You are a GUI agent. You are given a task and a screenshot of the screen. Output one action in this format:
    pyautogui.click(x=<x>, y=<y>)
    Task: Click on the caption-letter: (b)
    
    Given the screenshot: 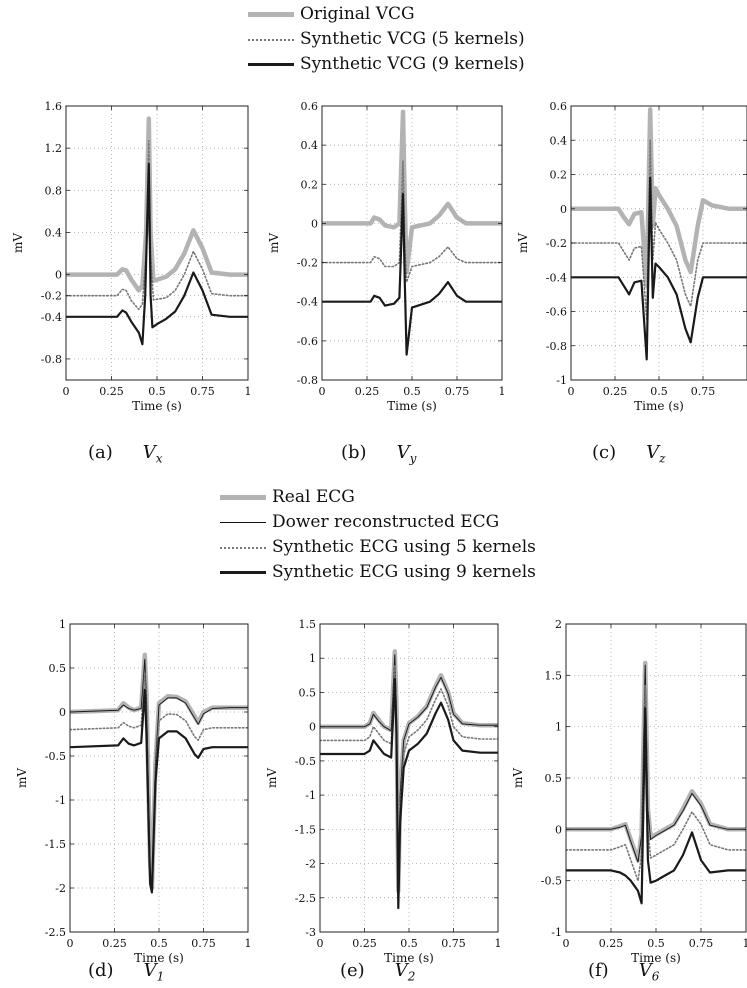 What is the action you would take?
    pyautogui.click(x=354, y=452)
    